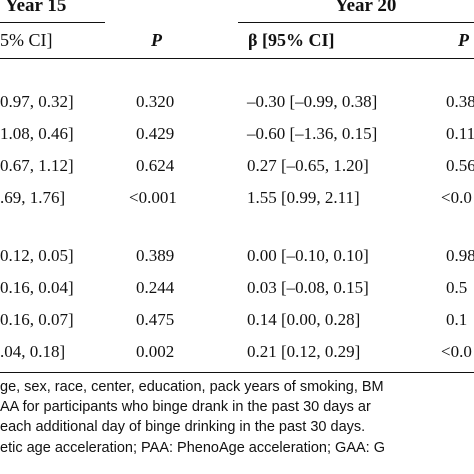 The height and width of the screenshot is (474, 474). What do you see at coordinates (153, 197) in the screenshot?
I see `row-4-p15: <0.001` at bounding box center [153, 197].